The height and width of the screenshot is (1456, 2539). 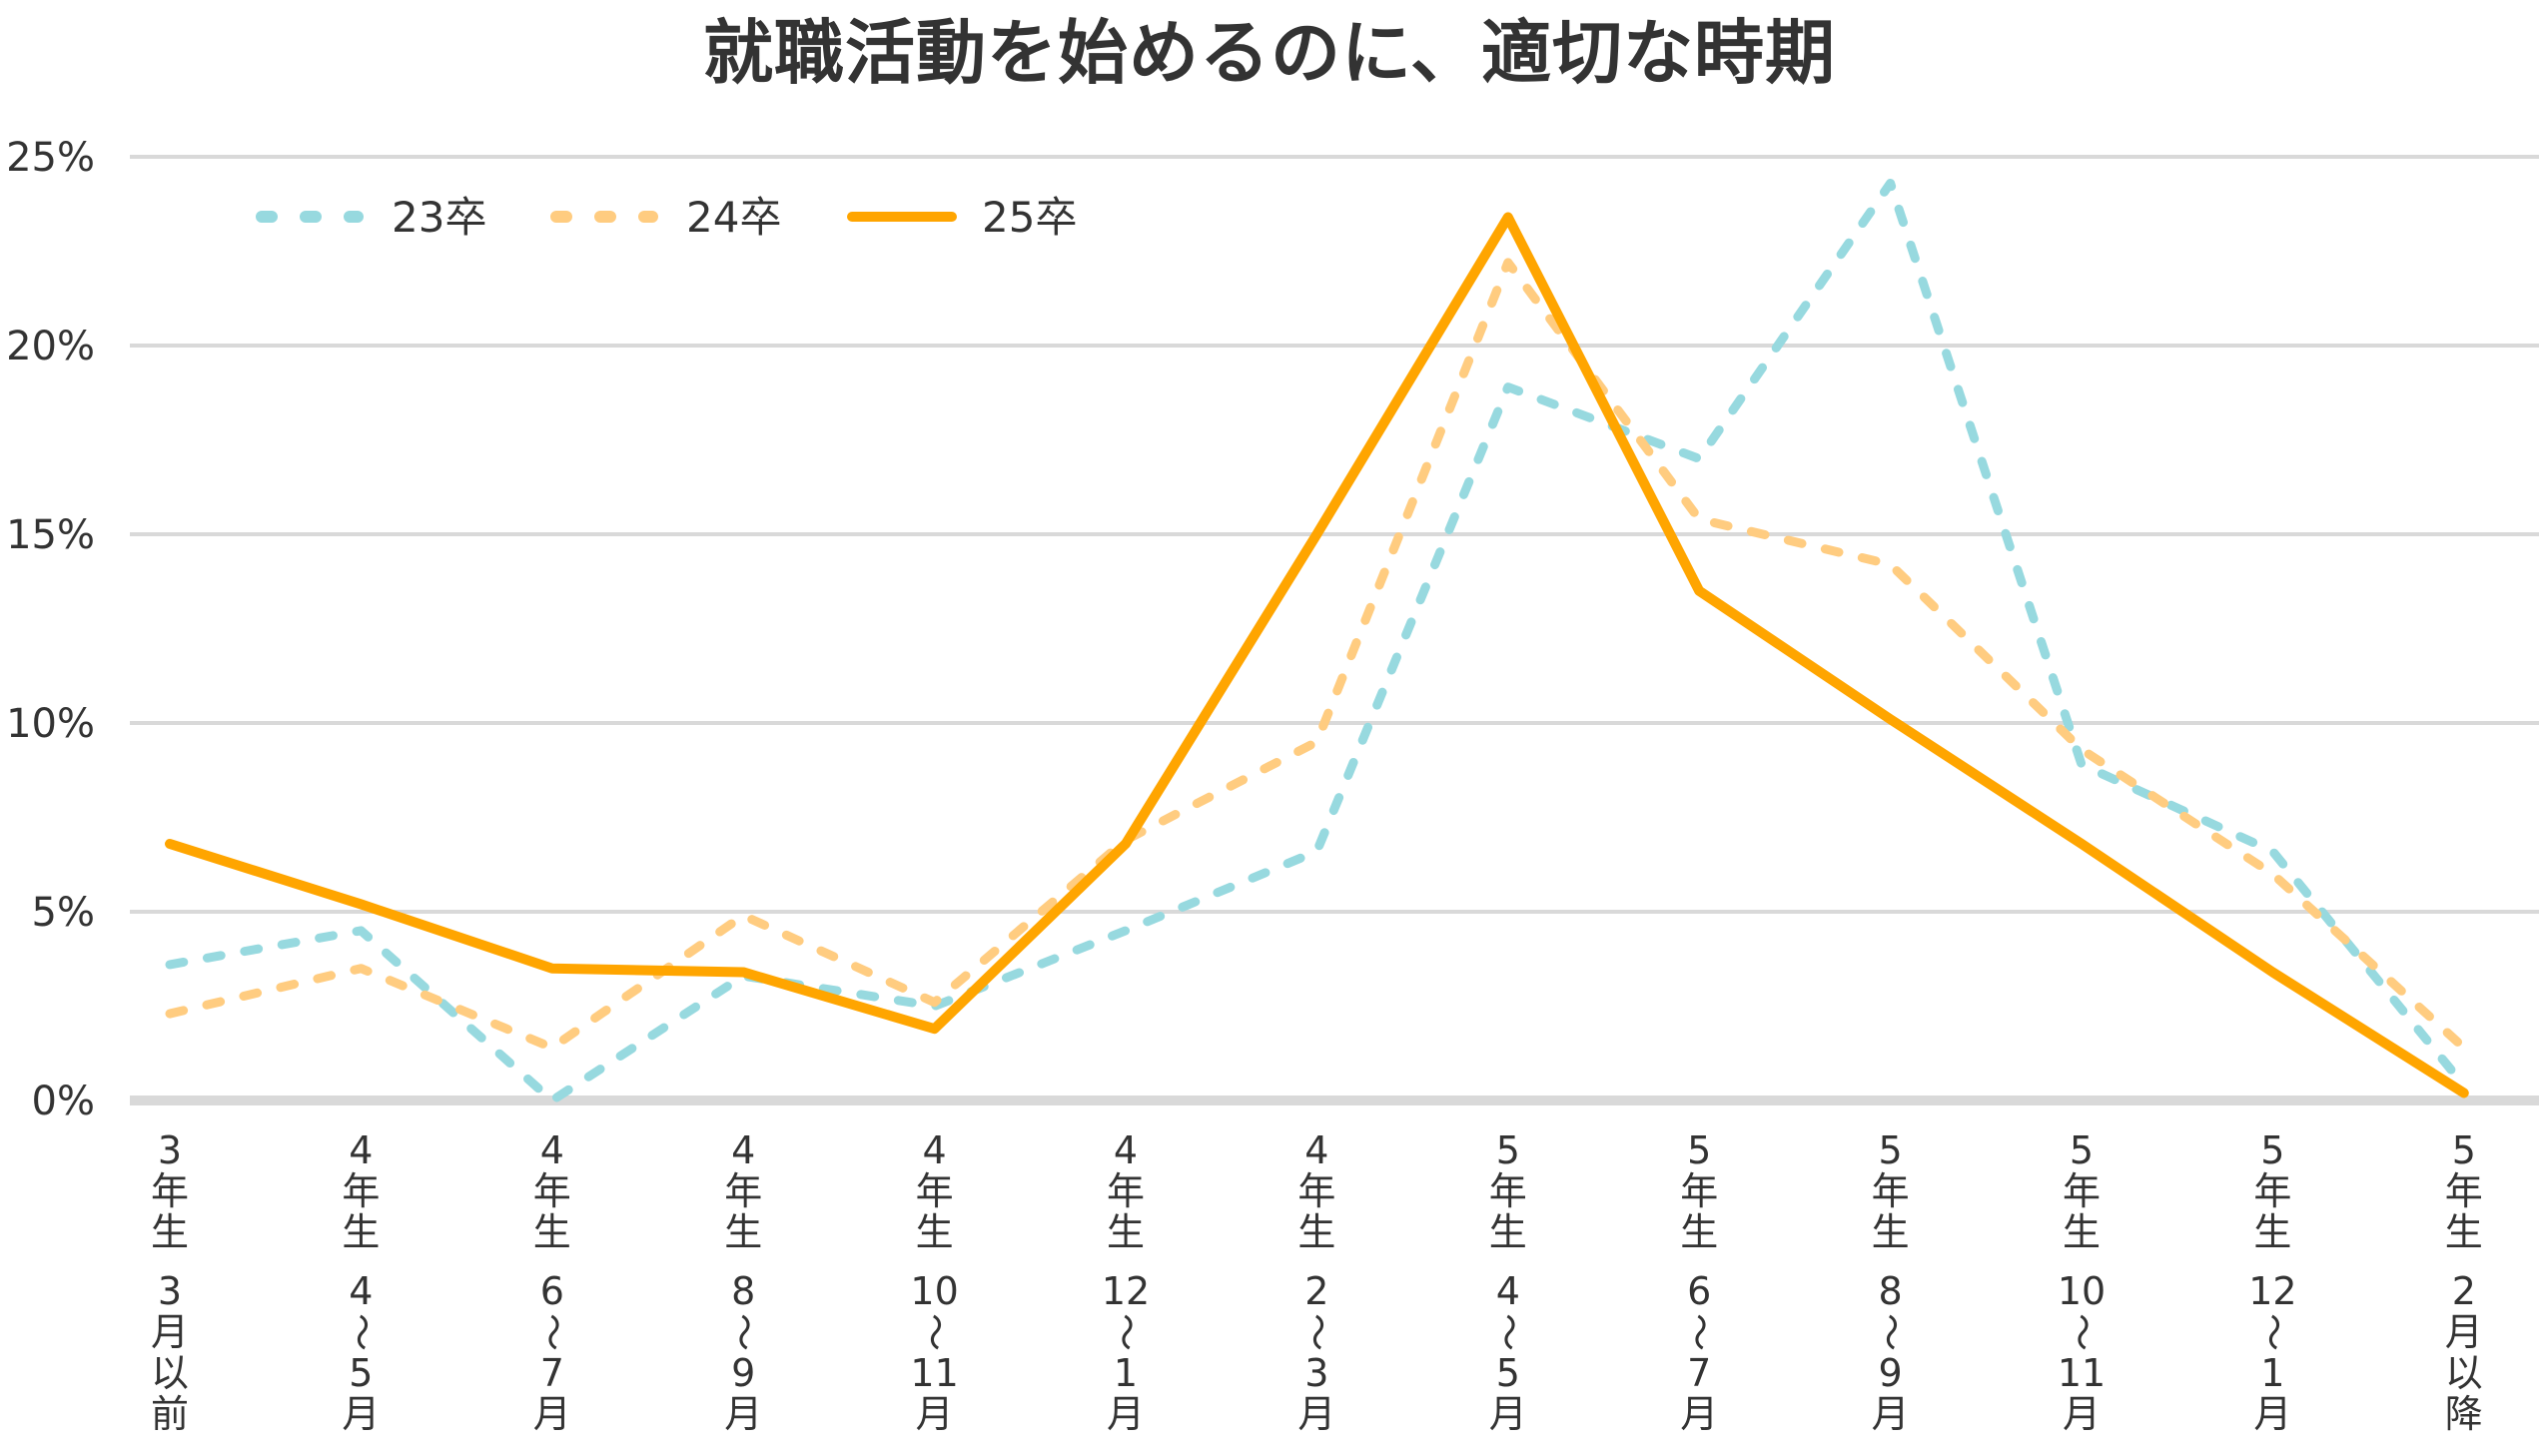 I want to click on legend-item-23卒: 23卒, so click(x=371, y=217).